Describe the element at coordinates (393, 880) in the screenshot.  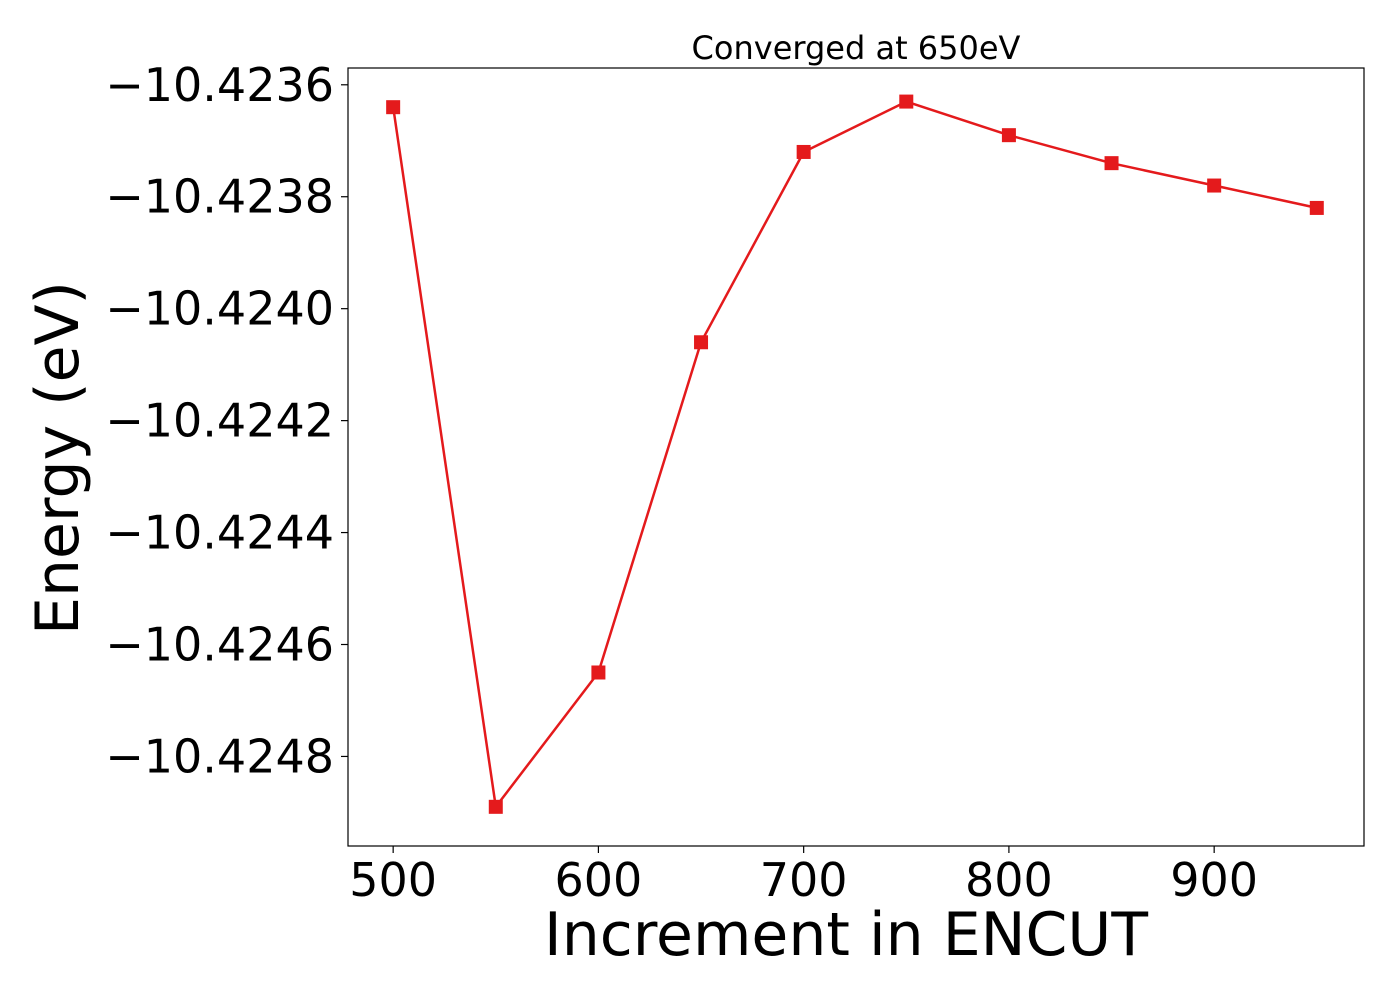
I see `x-tick-label: 500` at that location.